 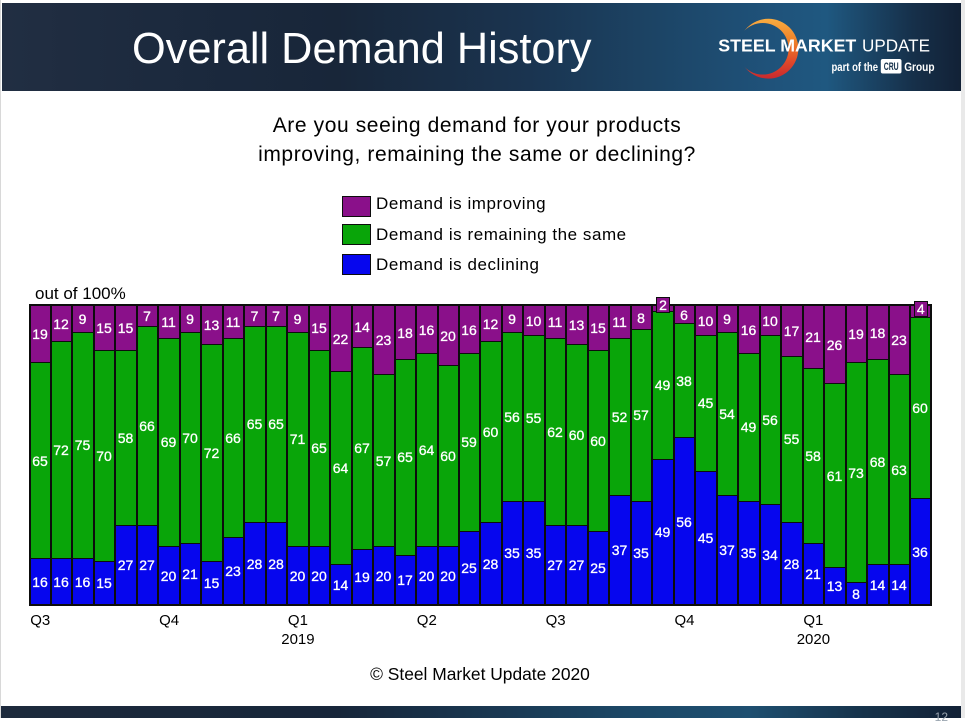 I want to click on svg-text: STEEL MARKET, so click(x=787, y=45).